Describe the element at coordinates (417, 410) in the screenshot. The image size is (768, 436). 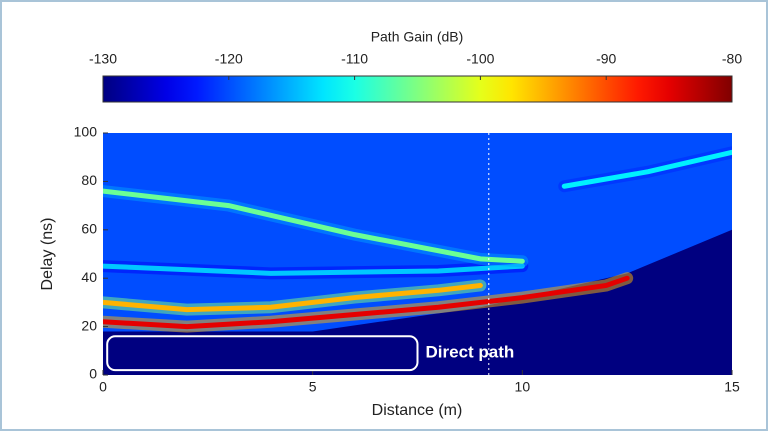
I see `x-axis-label: Distance (m)` at that location.